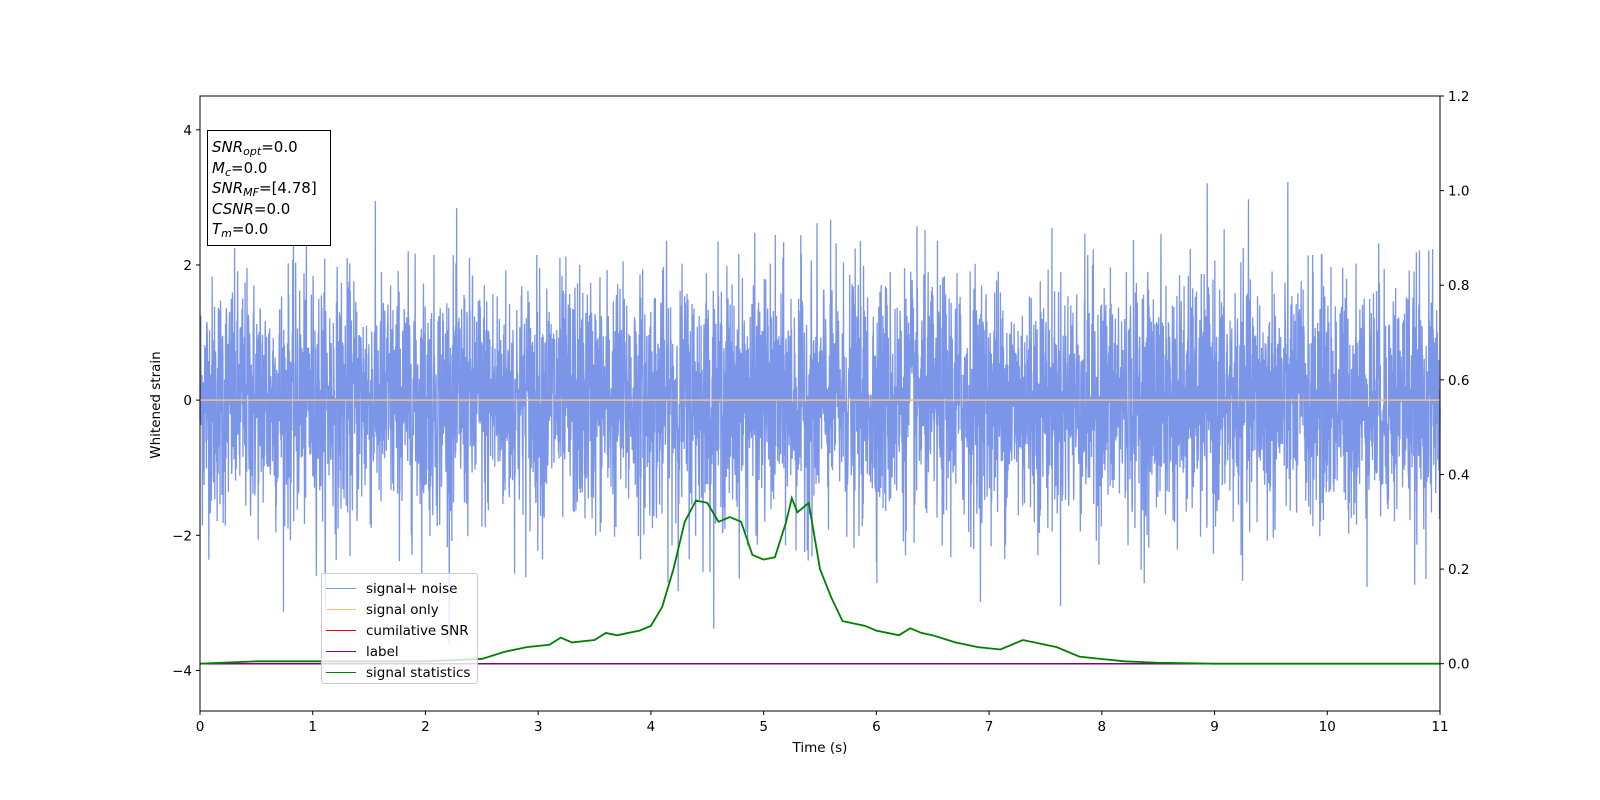 This screenshot has width=1600, height=800. Describe the element at coordinates (1102, 727) in the screenshot. I see `x-tick-label: 8` at that location.